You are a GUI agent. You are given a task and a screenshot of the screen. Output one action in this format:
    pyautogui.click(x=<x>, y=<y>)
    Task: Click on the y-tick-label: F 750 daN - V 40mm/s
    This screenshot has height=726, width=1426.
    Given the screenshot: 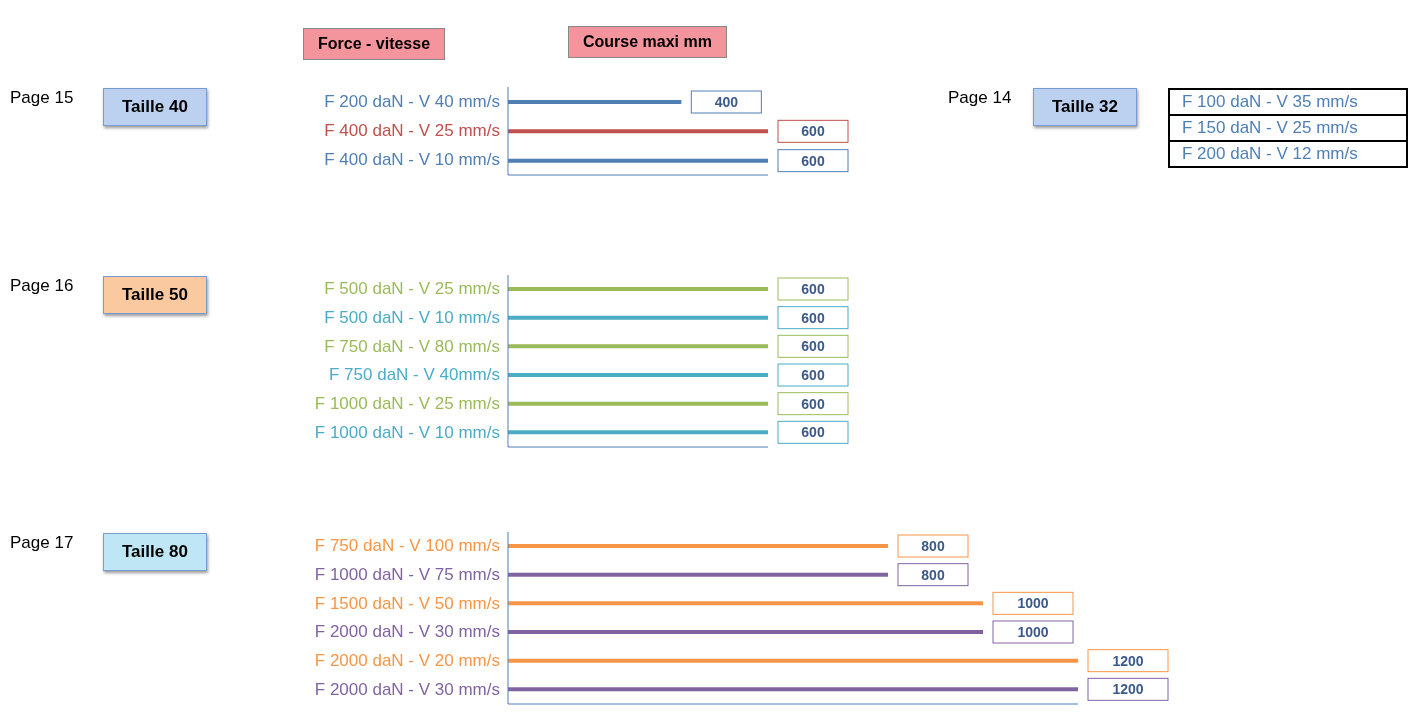 What is the action you would take?
    pyautogui.click(x=414, y=375)
    